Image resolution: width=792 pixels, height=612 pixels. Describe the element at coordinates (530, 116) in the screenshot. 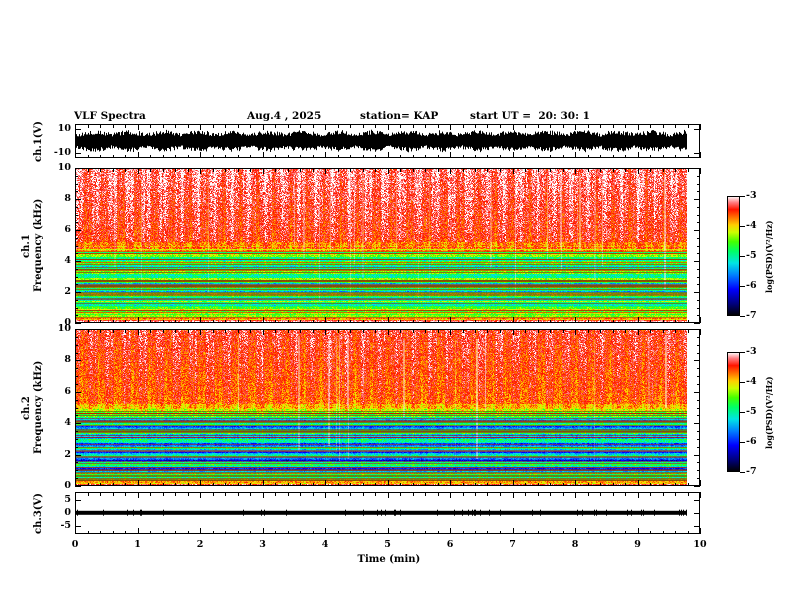

I see `figure-start-ut: start UT = 20: 30: 1` at that location.